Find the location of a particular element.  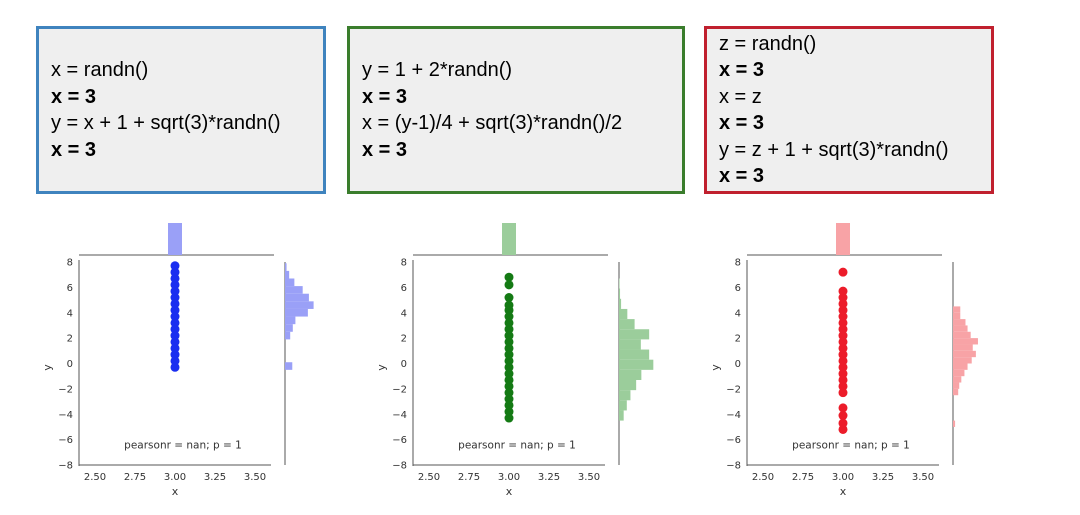

y-tick-label: 0 is located at coordinates (738, 364).